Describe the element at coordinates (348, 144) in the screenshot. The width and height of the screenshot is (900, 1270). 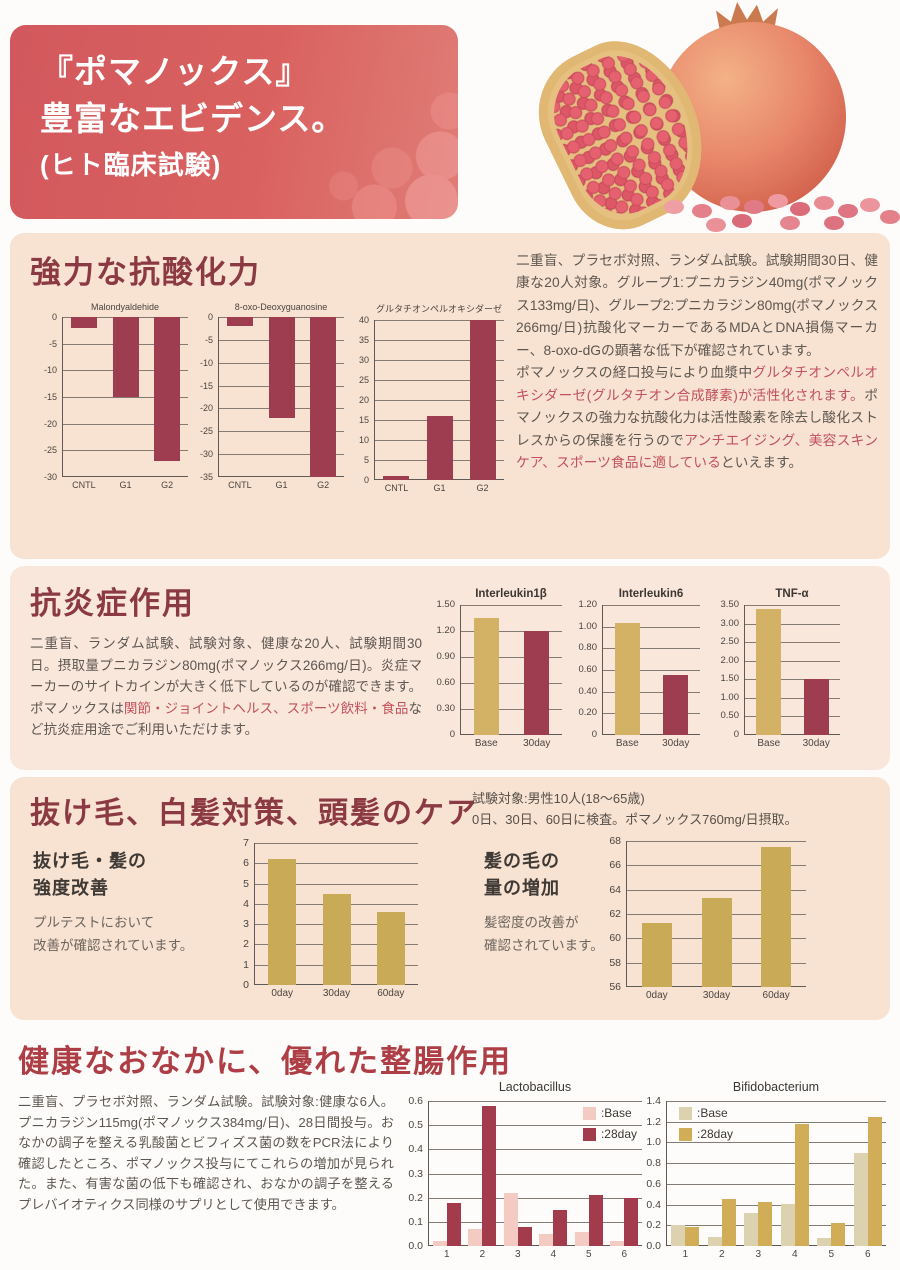
I see `pomegranate-seeds-decoration` at that location.